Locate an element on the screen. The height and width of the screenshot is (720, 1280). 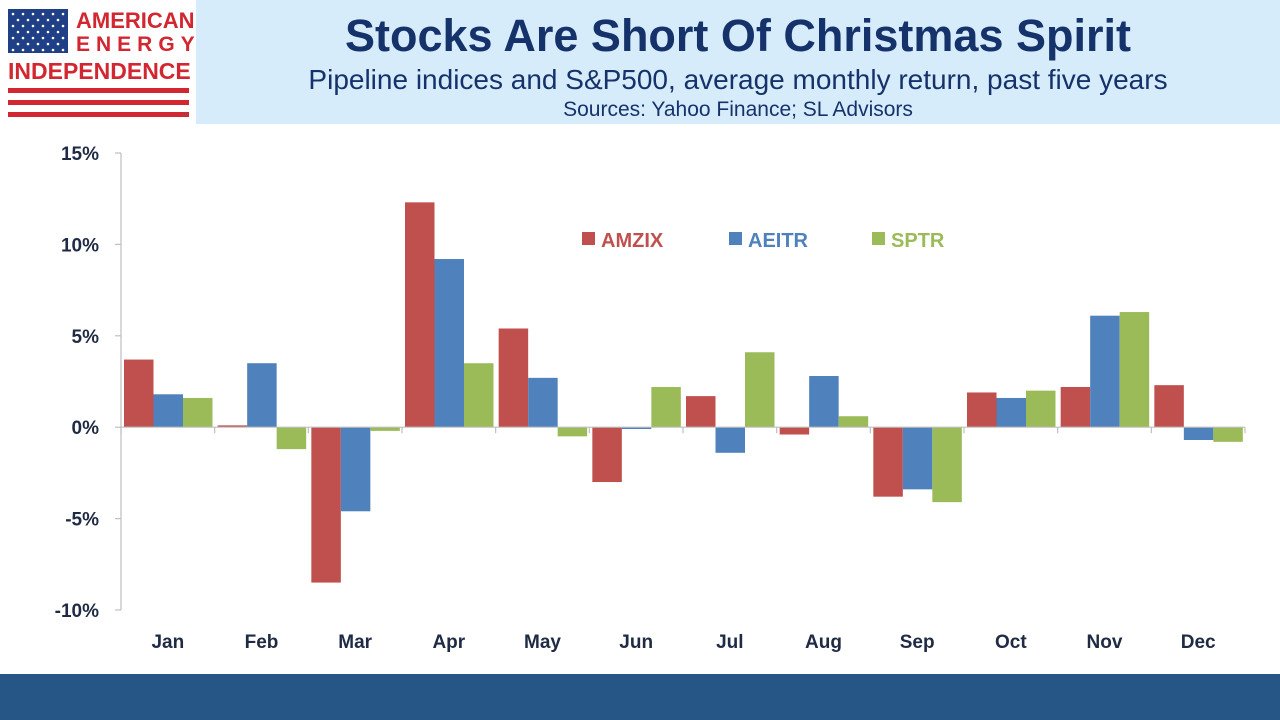
bar-amzix-dec is located at coordinates (1169, 406).